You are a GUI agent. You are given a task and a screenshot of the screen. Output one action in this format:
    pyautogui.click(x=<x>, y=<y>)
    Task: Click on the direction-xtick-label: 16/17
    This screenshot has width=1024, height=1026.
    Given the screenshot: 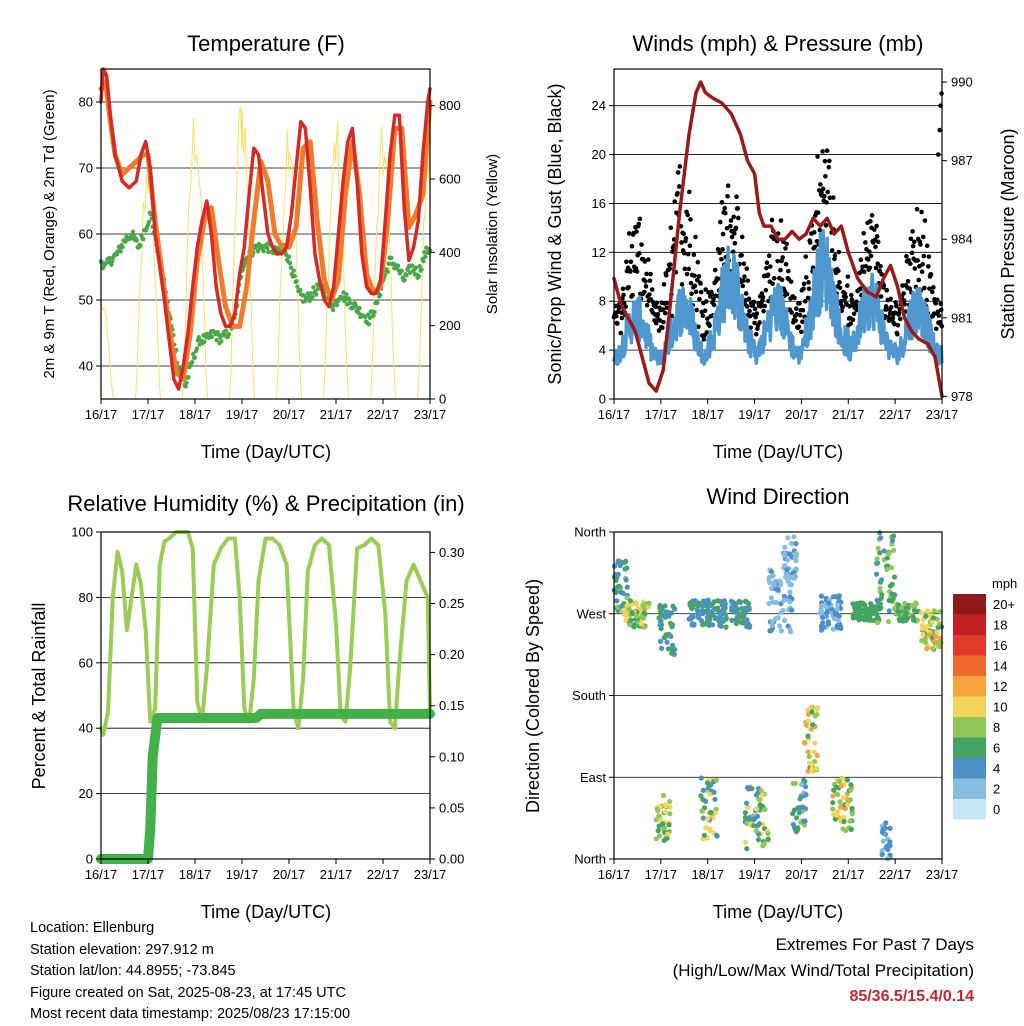 What is the action you would take?
    pyautogui.click(x=614, y=874)
    